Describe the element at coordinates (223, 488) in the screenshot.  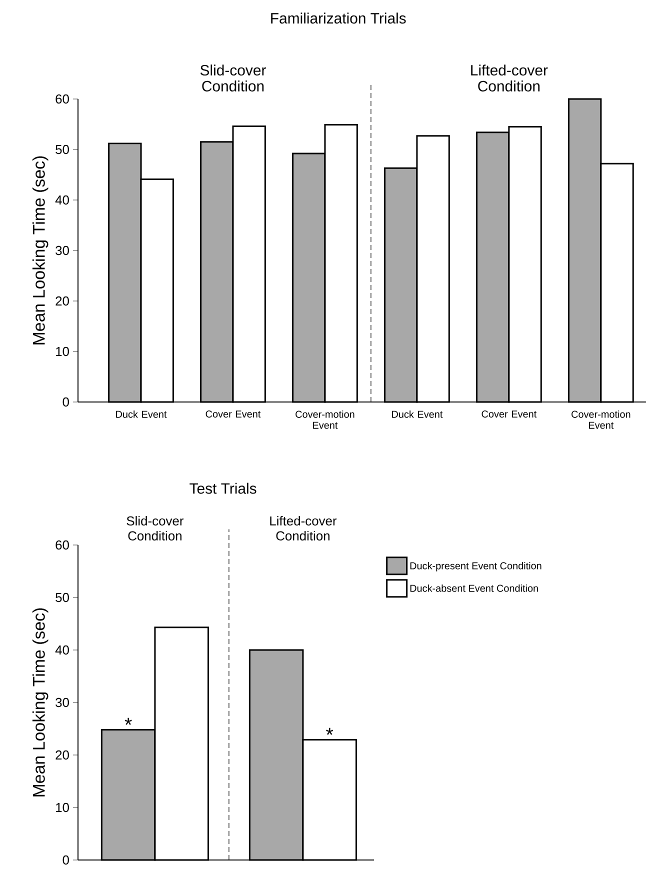
I see `chart-title: Test Trials` at that location.